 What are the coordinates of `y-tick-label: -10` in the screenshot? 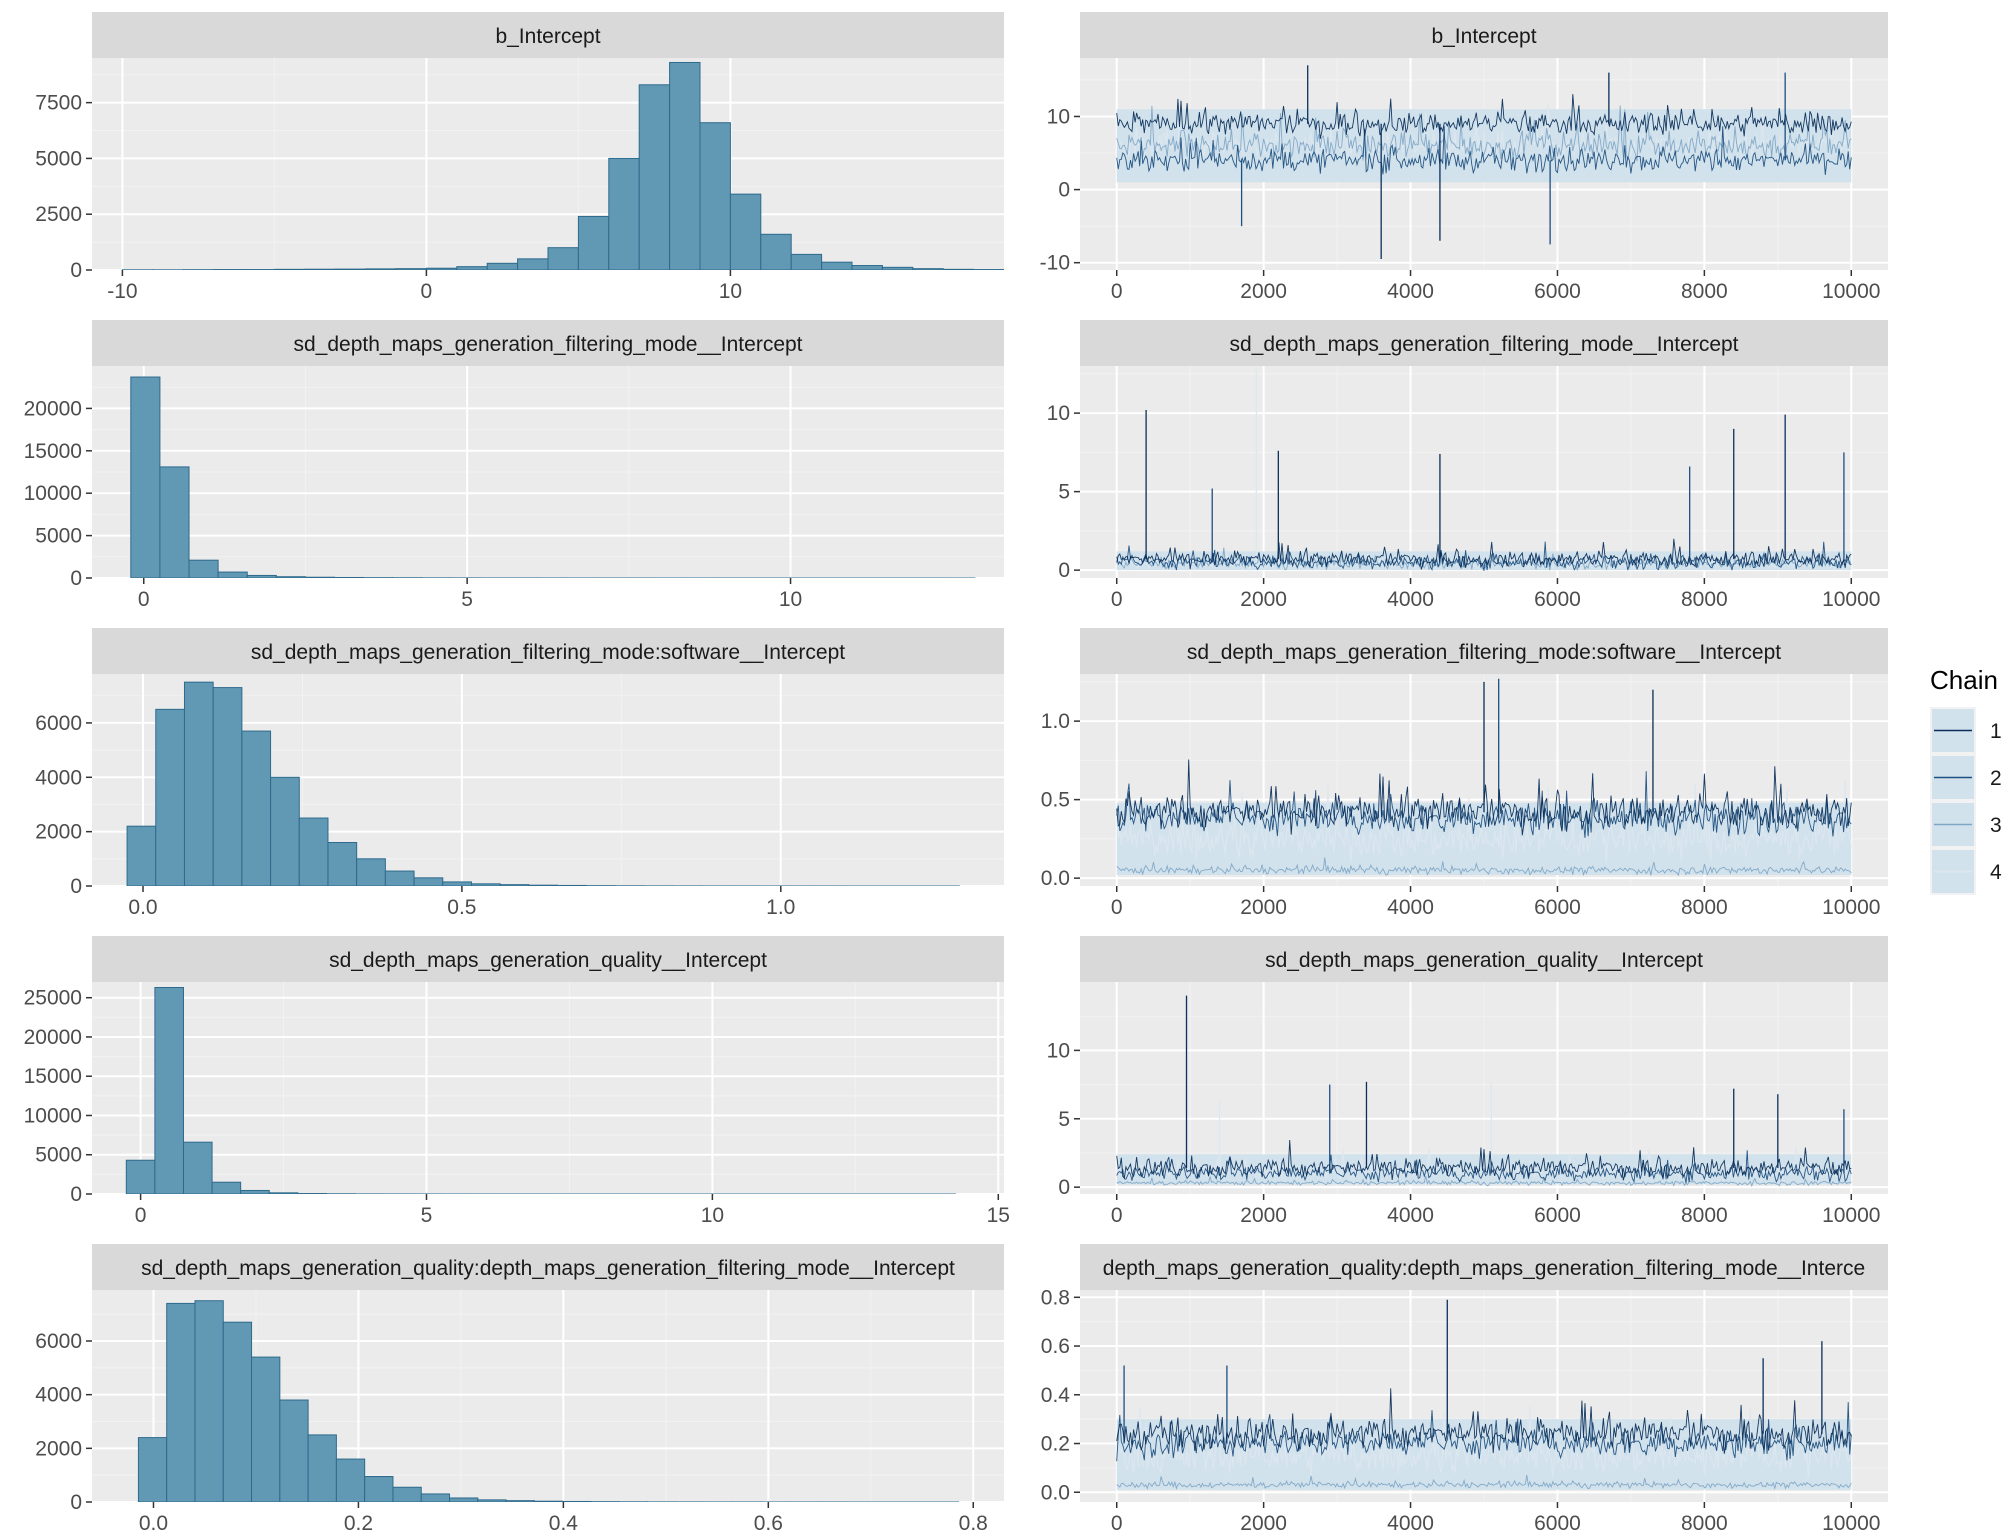 It's located at (1055, 263).